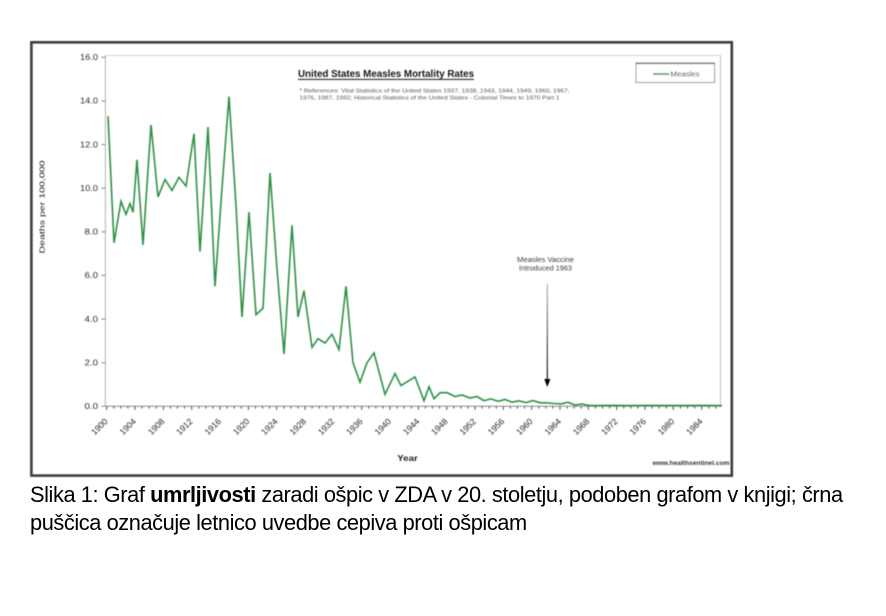 The image size is (886, 616). What do you see at coordinates (92, 362) in the screenshot?
I see `svg-text: 2.0` at bounding box center [92, 362].